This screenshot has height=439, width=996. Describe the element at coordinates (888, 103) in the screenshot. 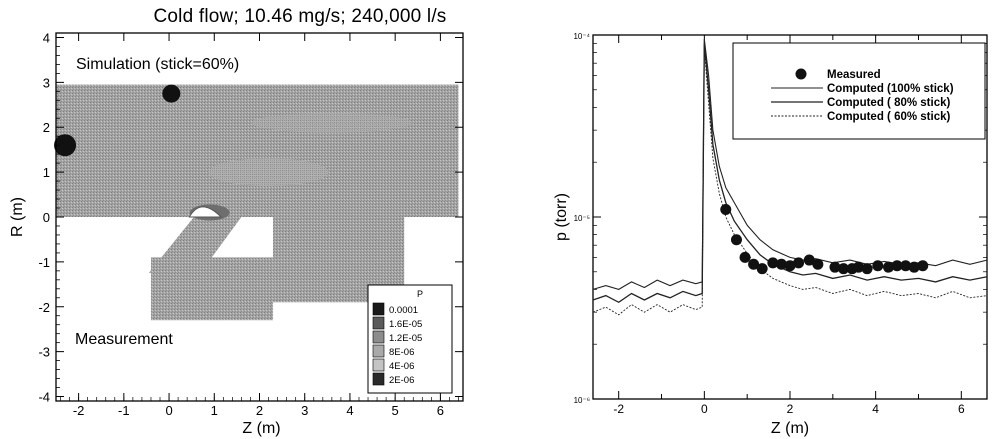

I see `legend-entry: Computed ( 80% stick)` at that location.